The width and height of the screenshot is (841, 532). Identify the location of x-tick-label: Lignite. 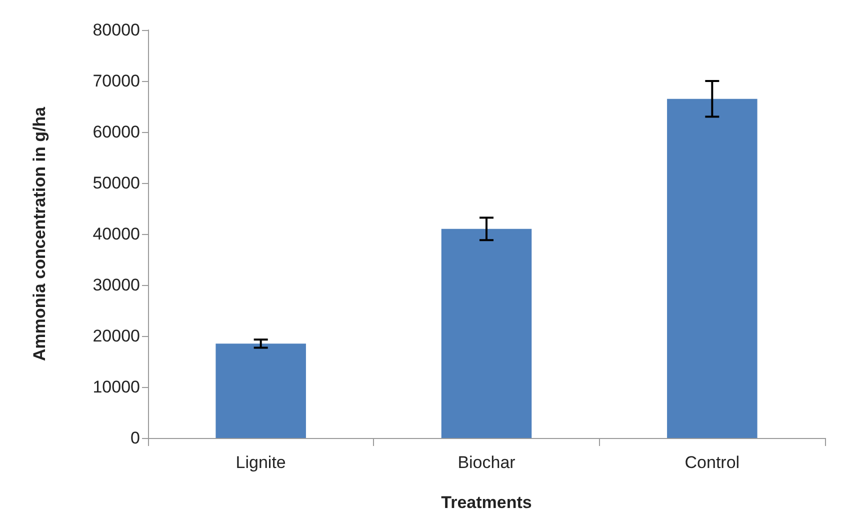
(261, 462).